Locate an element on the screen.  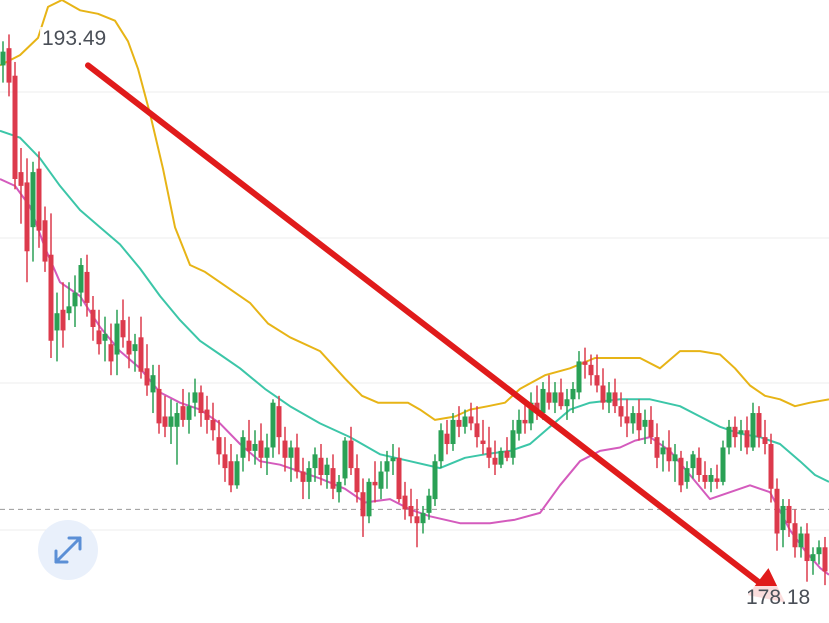
expand-button is located at coordinates (68, 550).